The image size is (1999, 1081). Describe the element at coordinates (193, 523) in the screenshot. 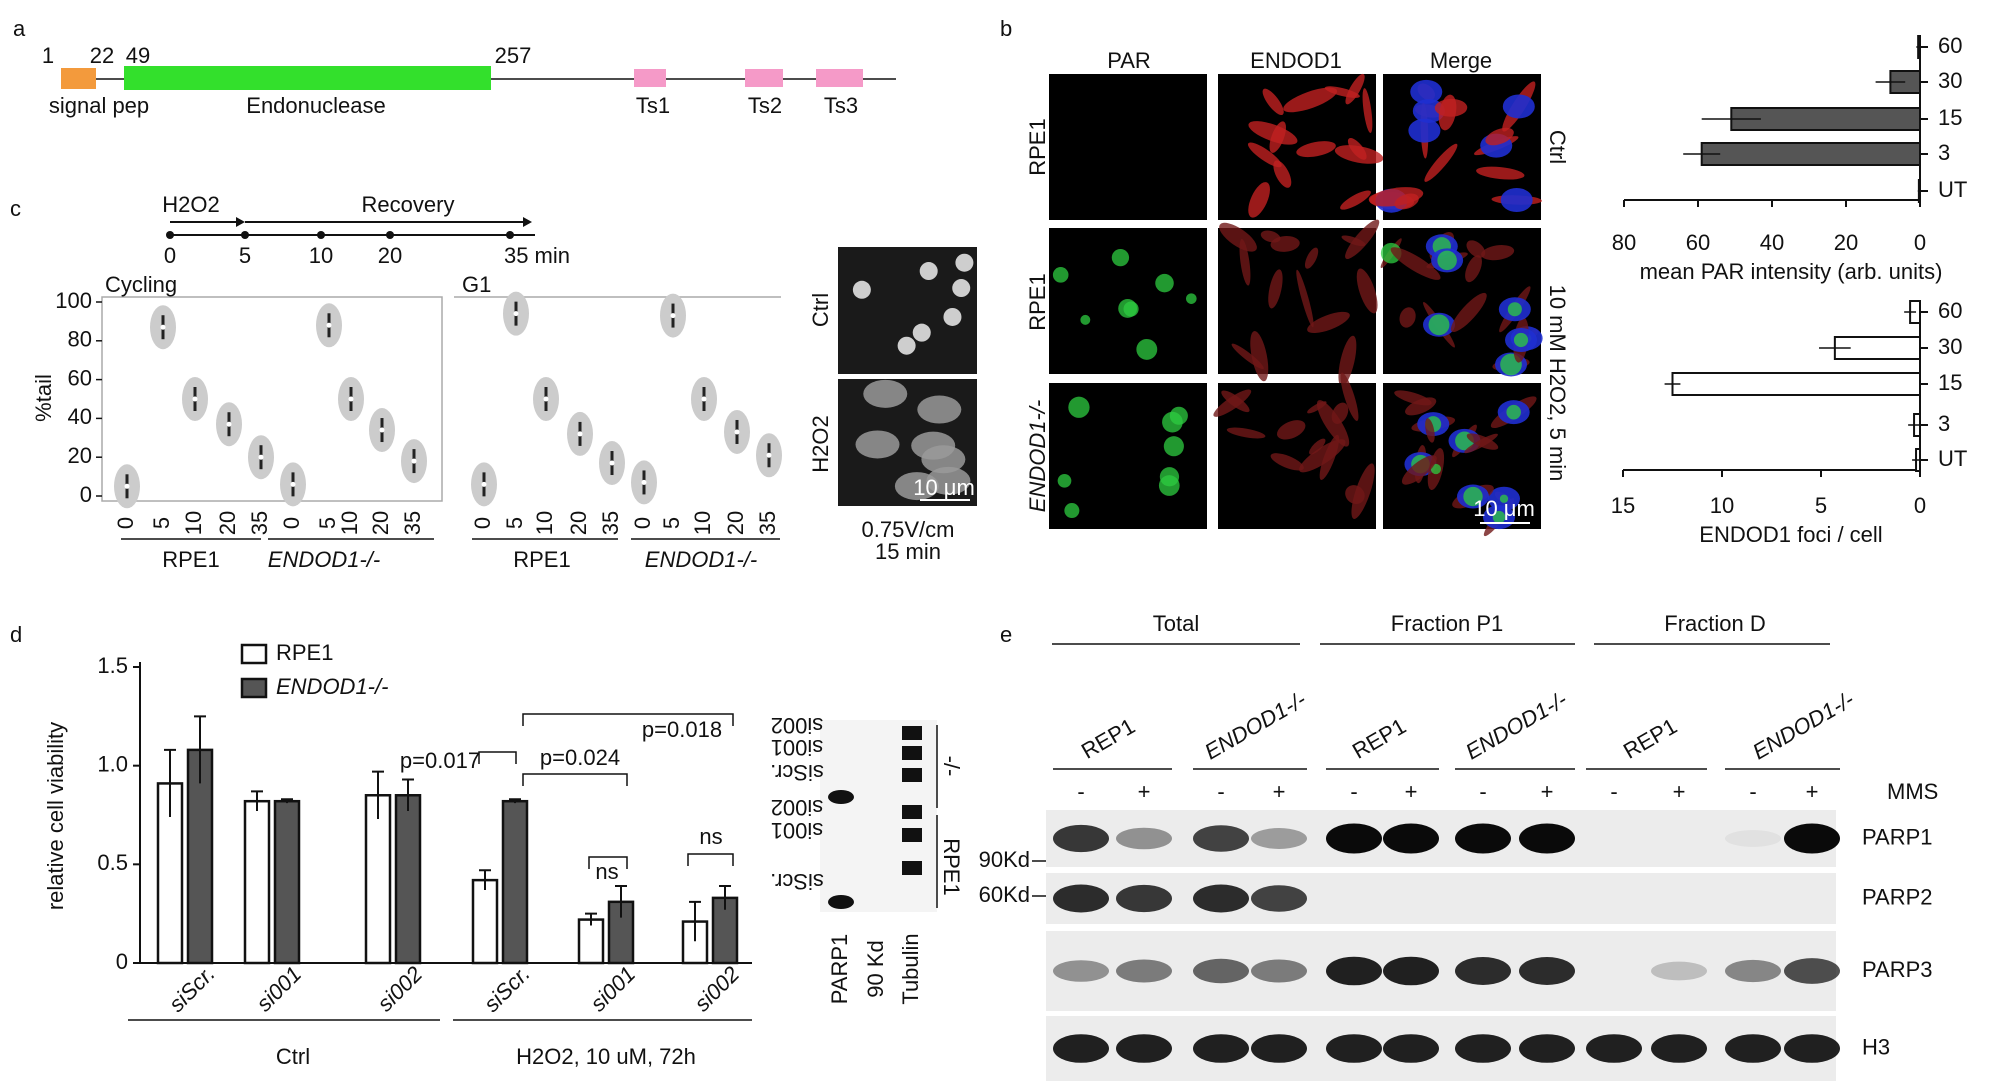

I see `x-tick-label: 10` at that location.